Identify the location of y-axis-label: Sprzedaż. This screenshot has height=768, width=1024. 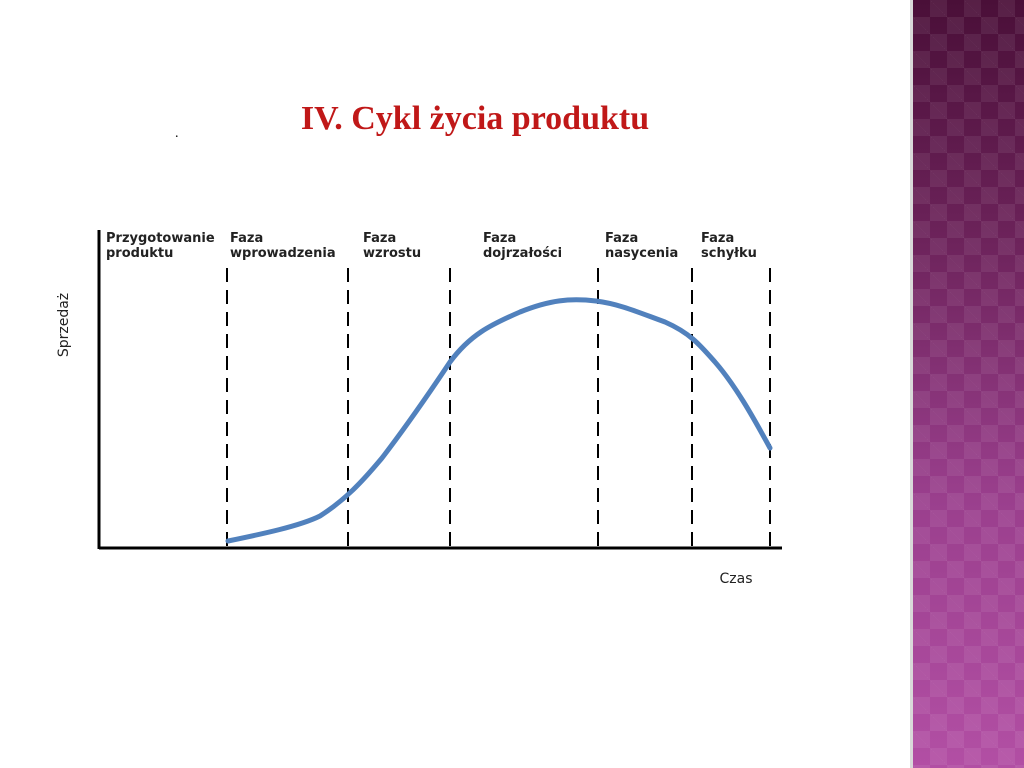
(64, 325).